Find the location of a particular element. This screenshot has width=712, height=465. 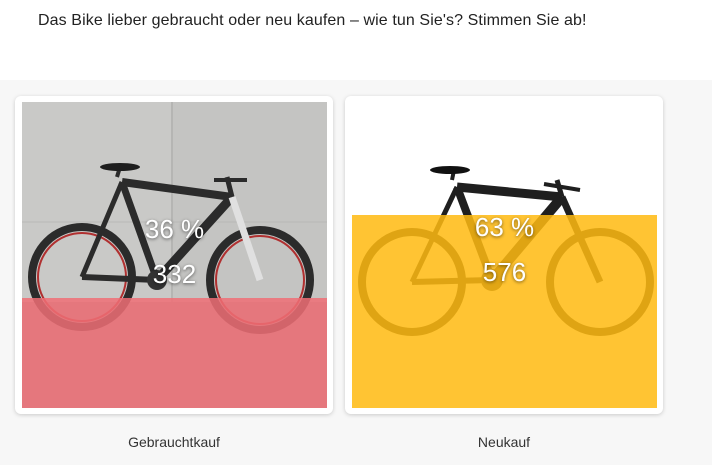

percent-used: 36 % is located at coordinates (174, 229).